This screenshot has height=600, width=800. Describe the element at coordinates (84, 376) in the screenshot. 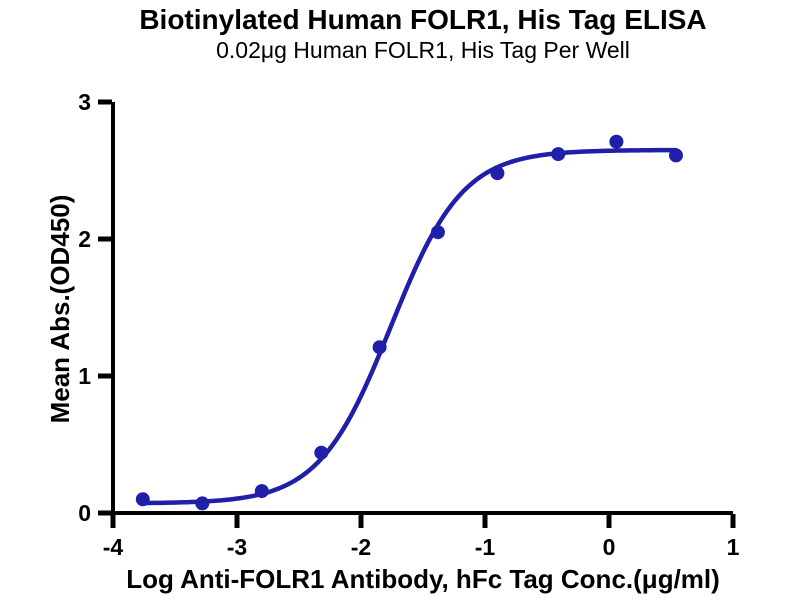

I see `y-tick-label: 1` at that location.